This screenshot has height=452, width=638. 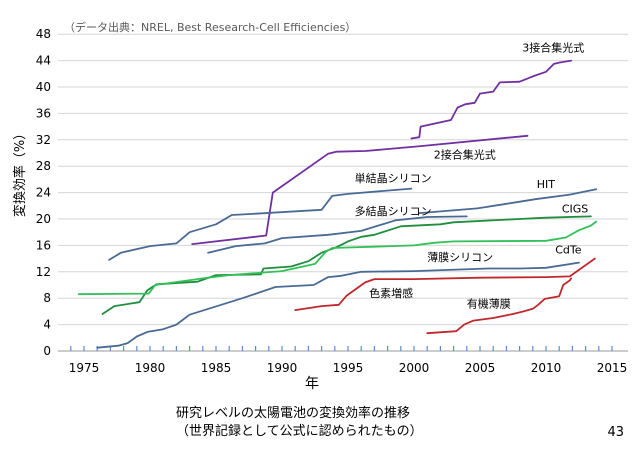 What do you see at coordinates (43, 113) in the screenshot?
I see `y-tick-label-36: 36` at bounding box center [43, 113].